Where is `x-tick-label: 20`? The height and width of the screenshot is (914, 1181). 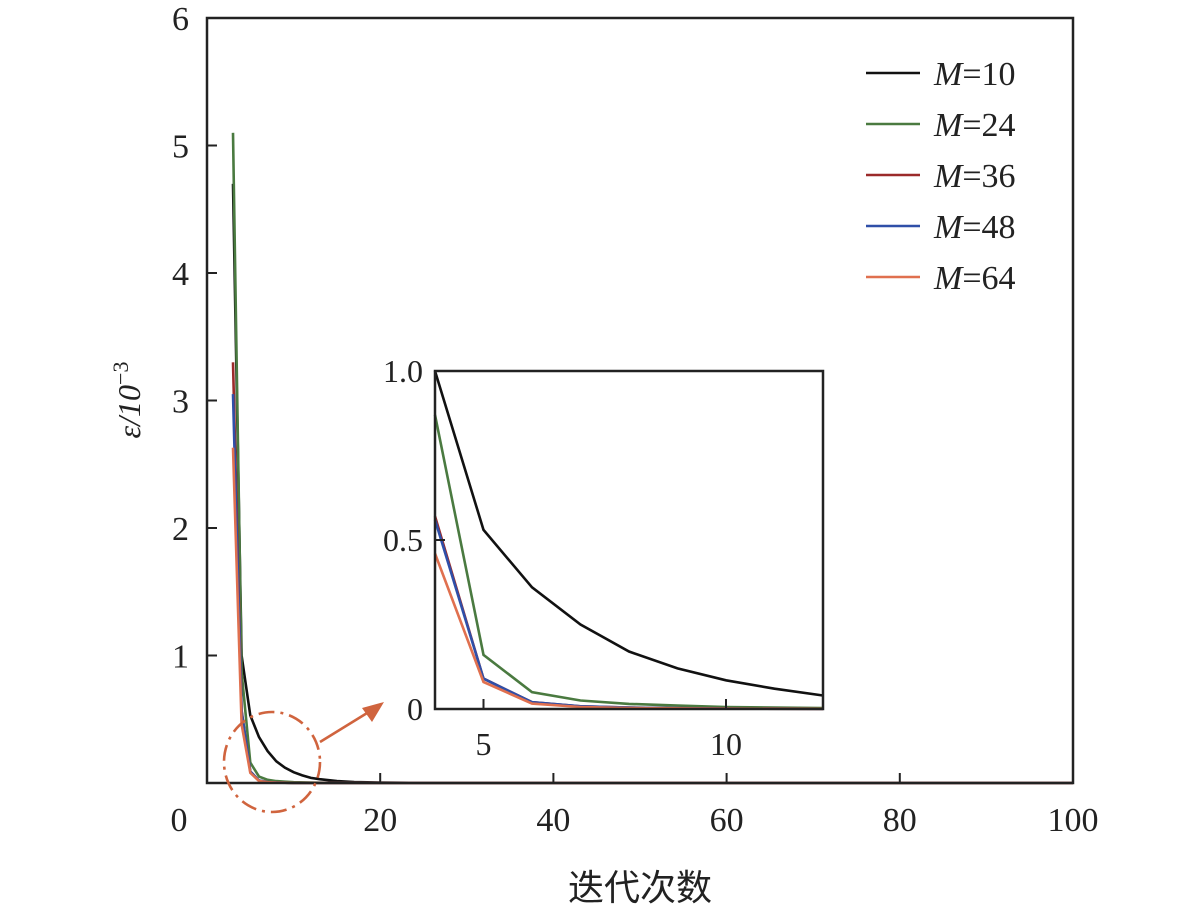
x-tick-label: 20 is located at coordinates (380, 820).